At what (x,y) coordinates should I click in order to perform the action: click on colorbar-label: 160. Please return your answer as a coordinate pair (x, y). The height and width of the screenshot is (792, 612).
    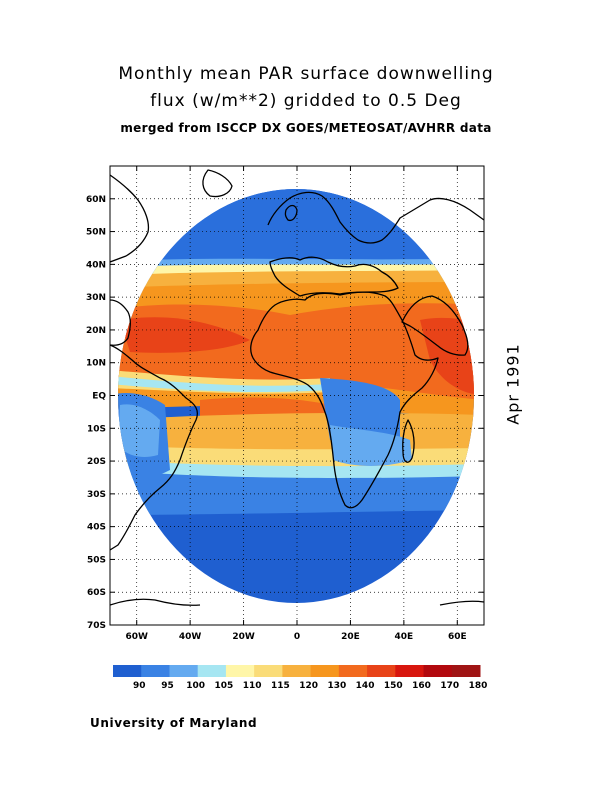
    Looking at the image, I should click on (421, 686).